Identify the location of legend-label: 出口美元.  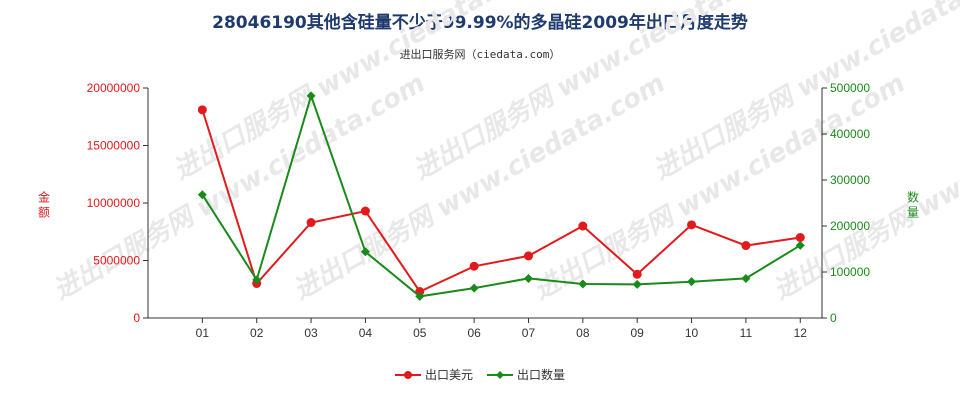
(449, 375).